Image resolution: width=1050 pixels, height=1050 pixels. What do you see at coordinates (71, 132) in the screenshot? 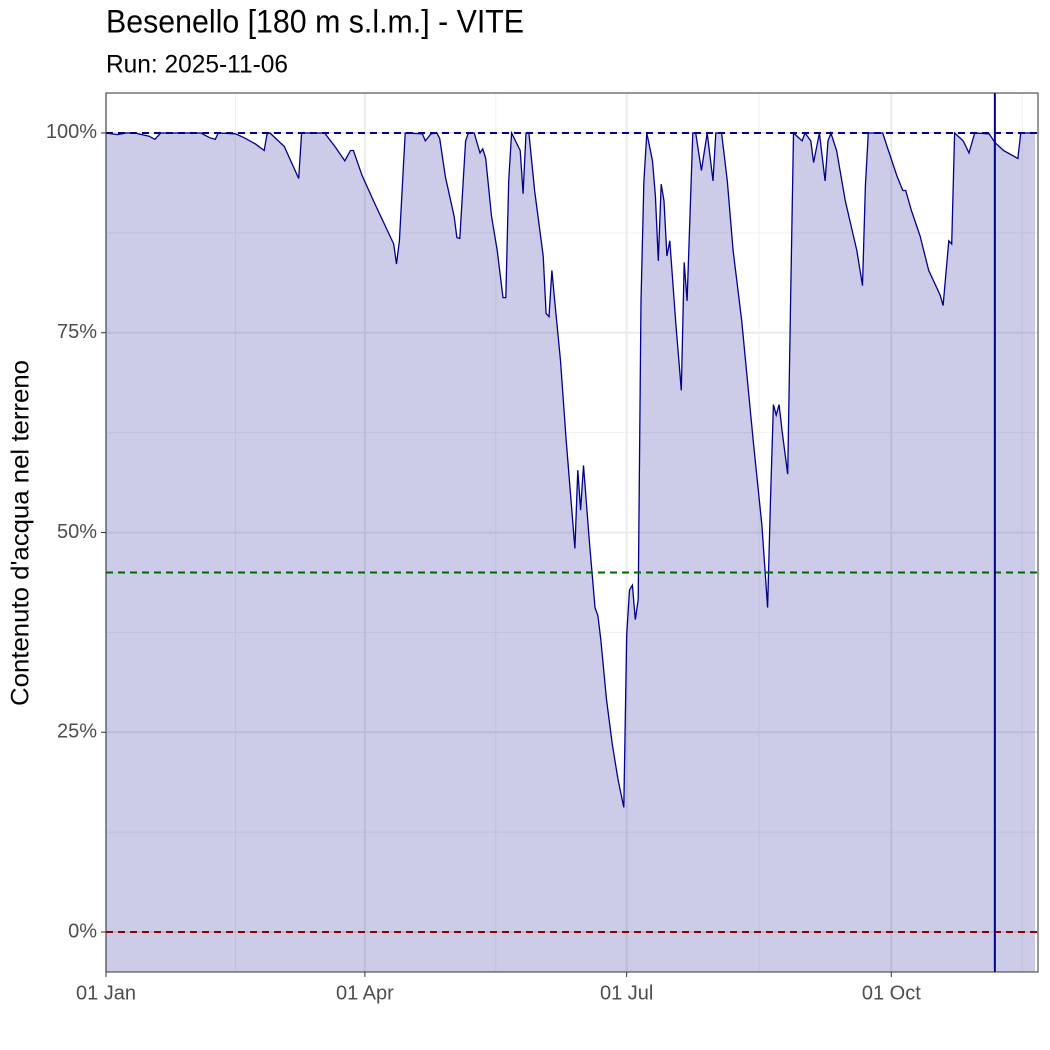
I see `y-tick-label: 100%` at bounding box center [71, 132].